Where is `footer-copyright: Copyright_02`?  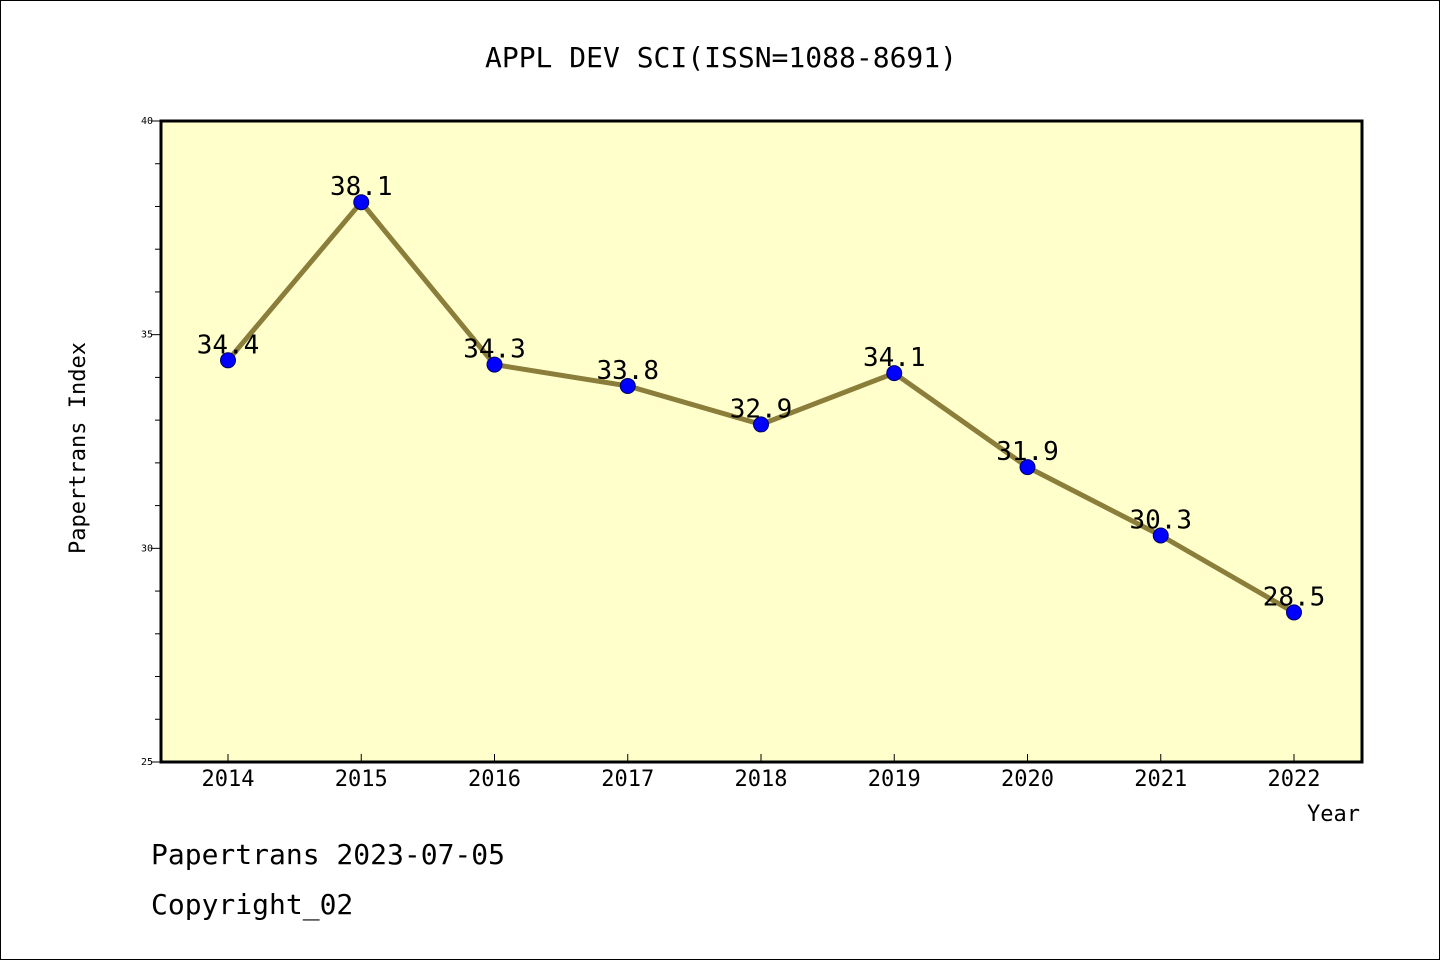 footer-copyright: Copyright_02 is located at coordinates (252, 905).